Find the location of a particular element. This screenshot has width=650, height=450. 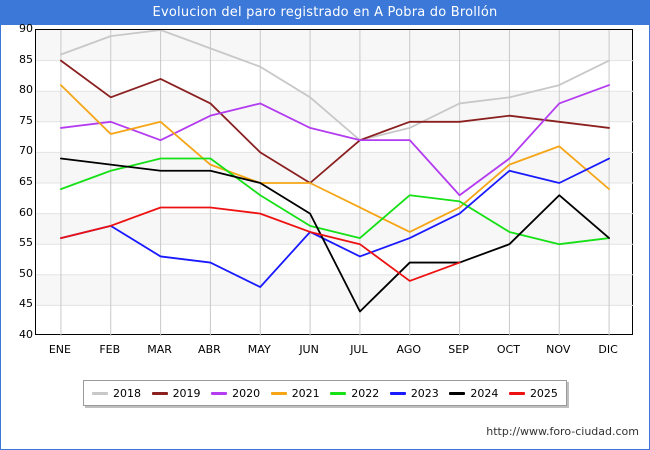

legend-item-2020: 2020 is located at coordinates (235, 393).